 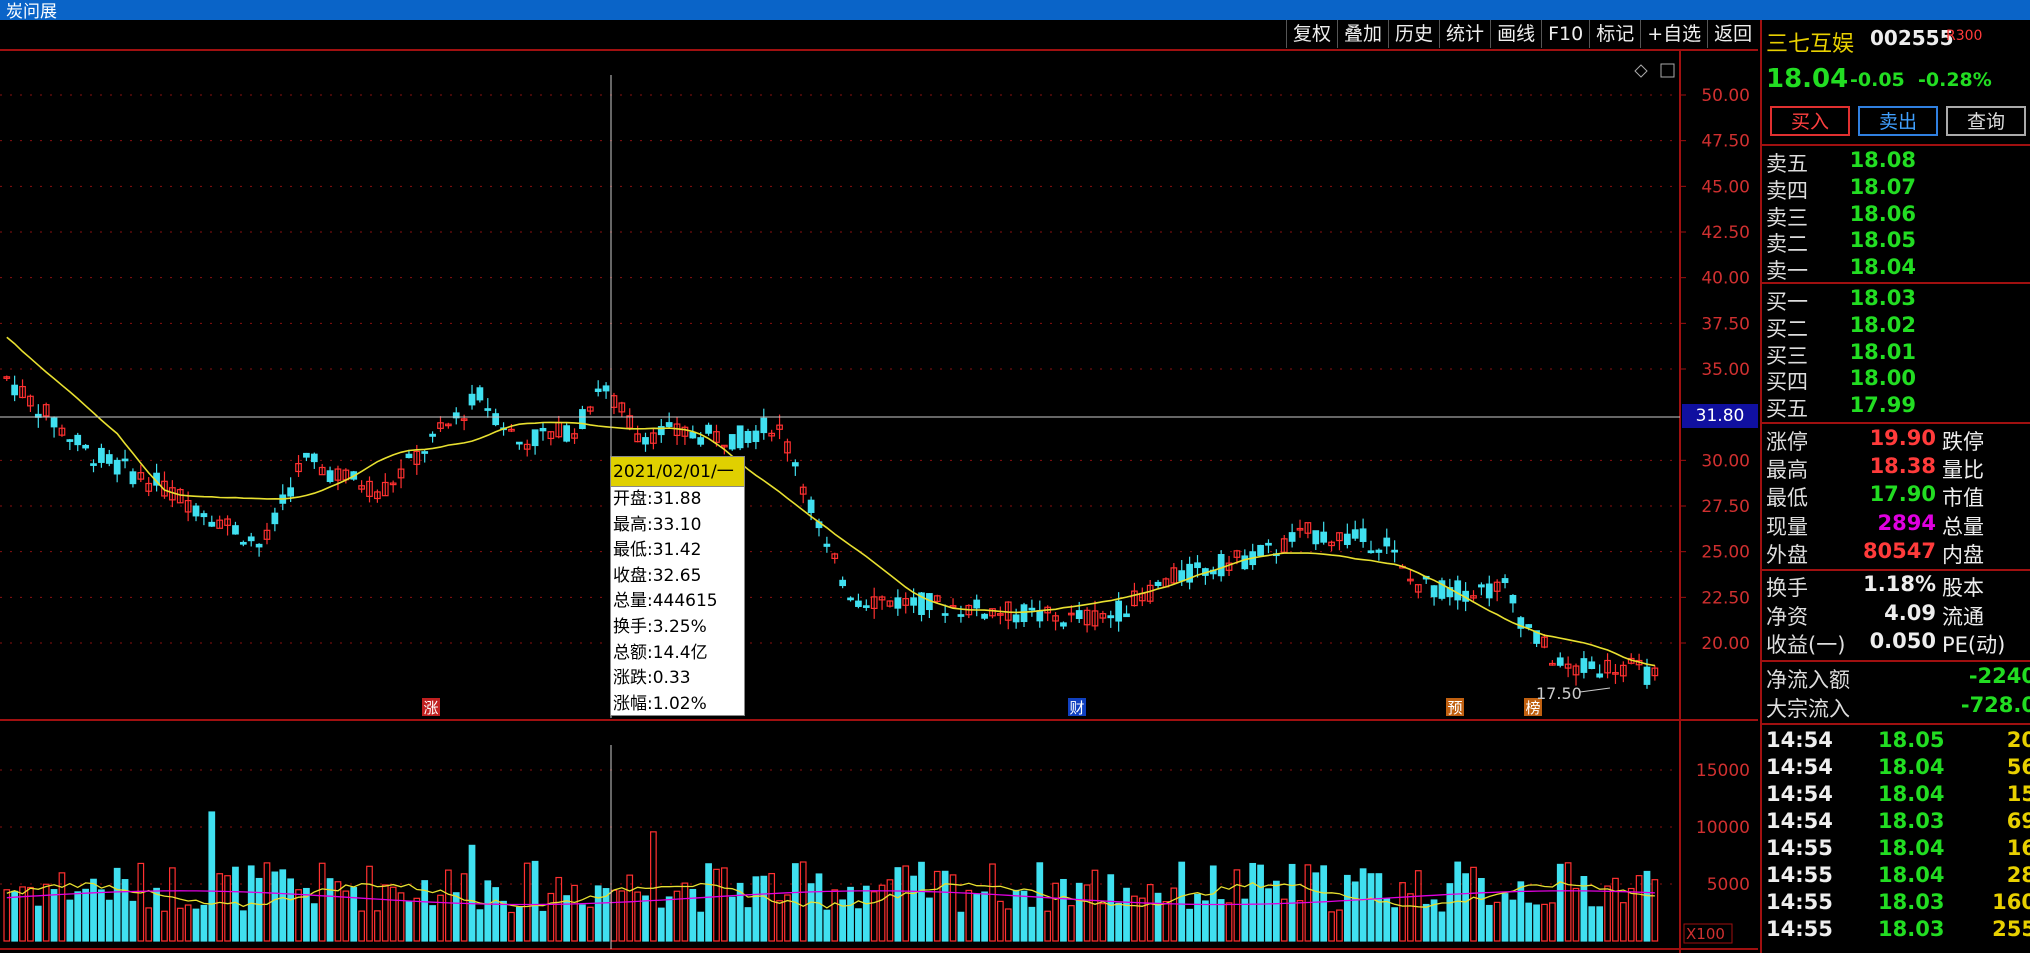 What do you see at coordinates (1787, 382) in the screenshot?
I see `row-label: 买四` at bounding box center [1787, 382].